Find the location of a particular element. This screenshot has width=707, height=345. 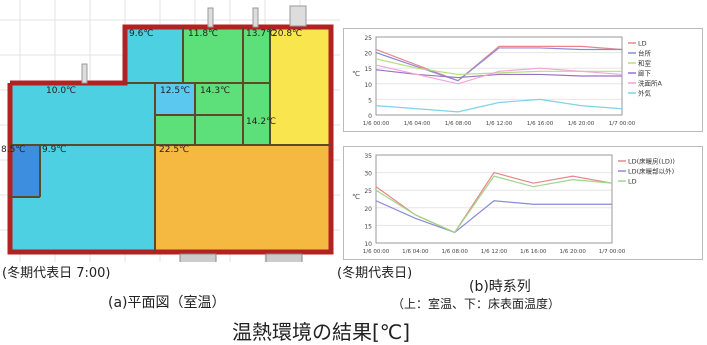

room-label: 22.5℃ is located at coordinates (174, 150).